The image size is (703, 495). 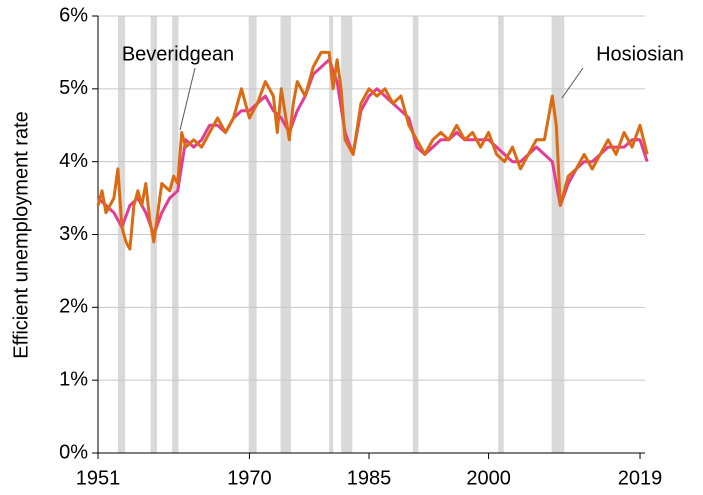 What do you see at coordinates (73, 307) in the screenshot?
I see `y-tick-label: 2%` at bounding box center [73, 307].